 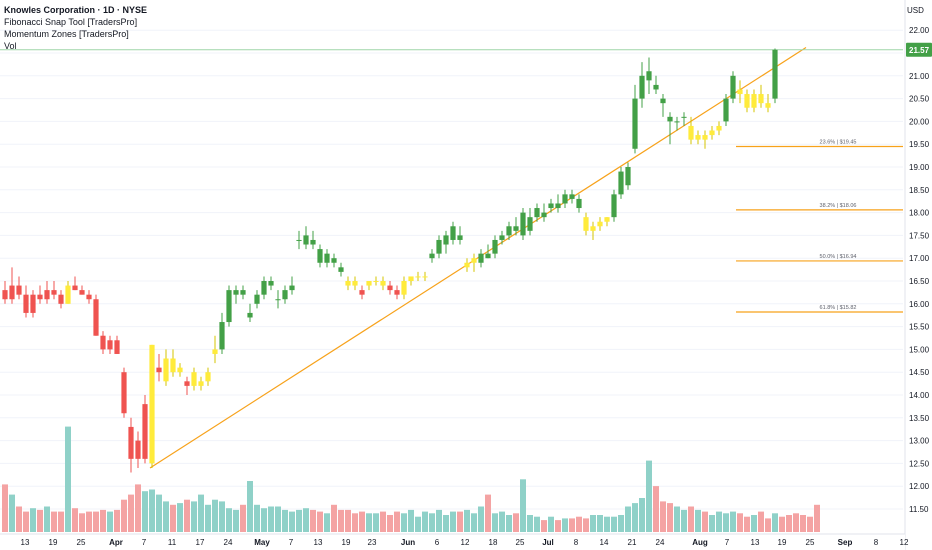 I want to click on symbol-title: Knowles Corporation · 1D · NYSE, so click(x=76, y=10).